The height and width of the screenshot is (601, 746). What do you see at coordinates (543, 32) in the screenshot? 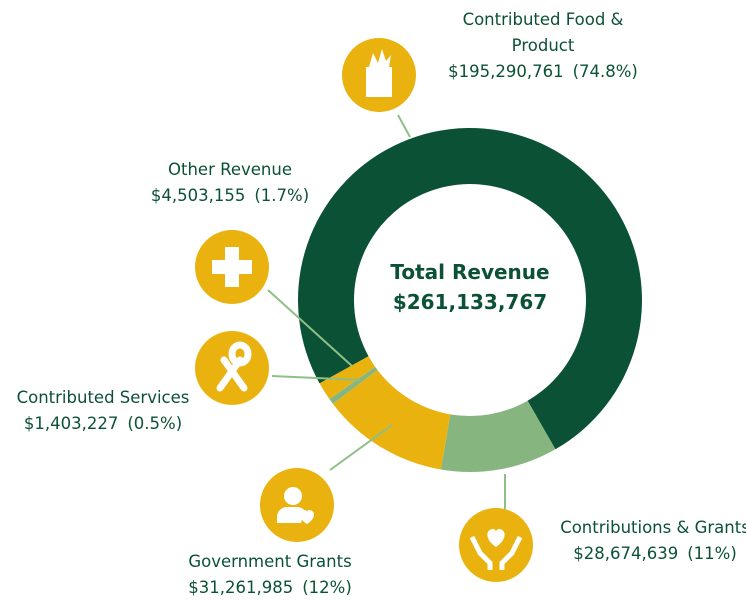
I see `category-label: Contributed Food & Product` at bounding box center [543, 32].